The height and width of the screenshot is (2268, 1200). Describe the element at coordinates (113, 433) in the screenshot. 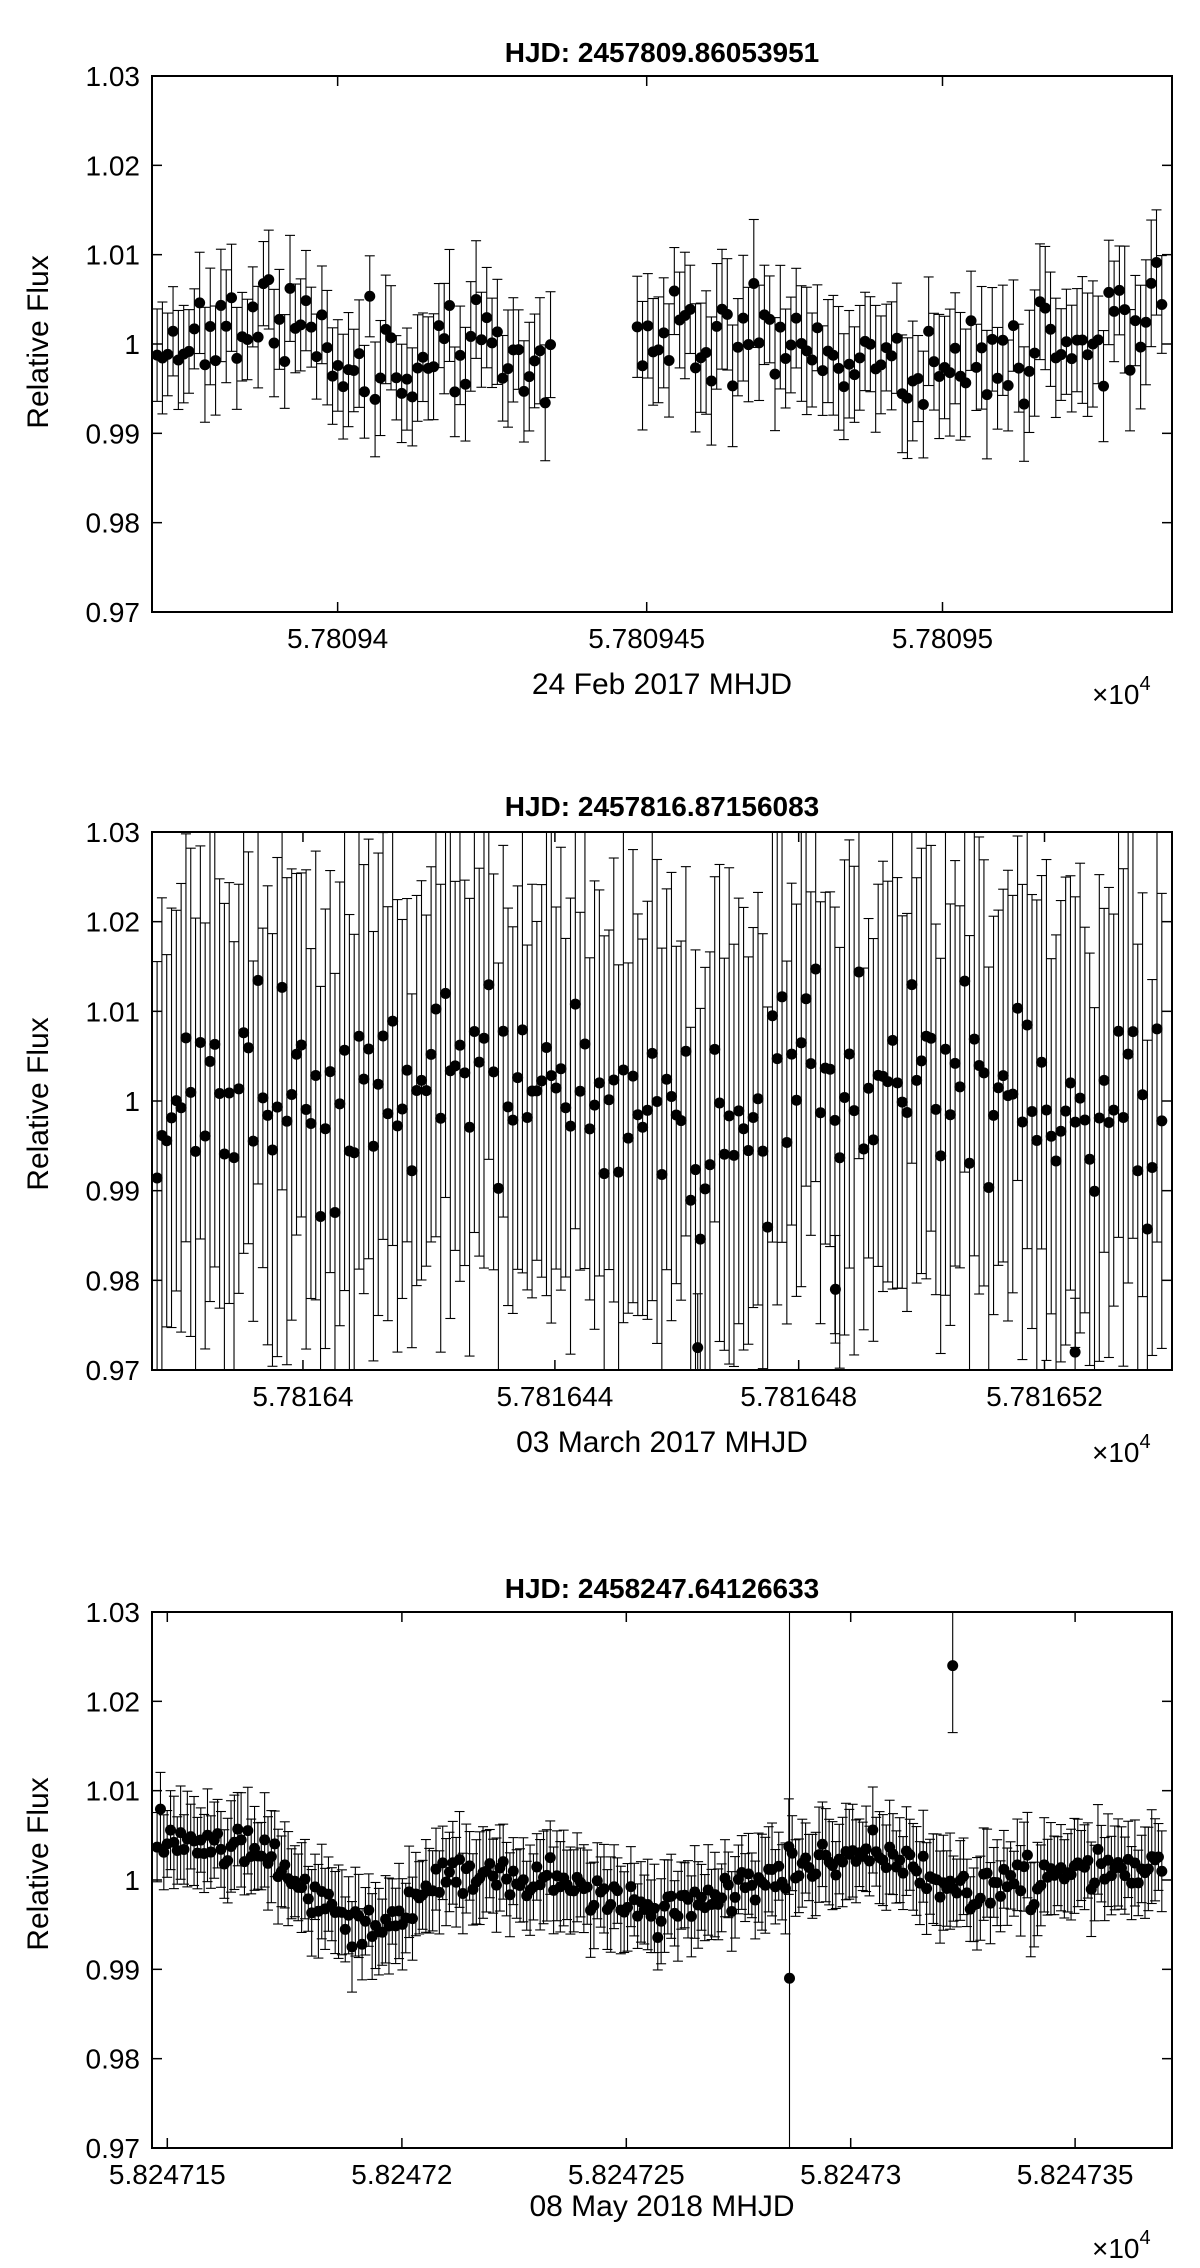

I see `y-tick-label: 0.99` at that location.